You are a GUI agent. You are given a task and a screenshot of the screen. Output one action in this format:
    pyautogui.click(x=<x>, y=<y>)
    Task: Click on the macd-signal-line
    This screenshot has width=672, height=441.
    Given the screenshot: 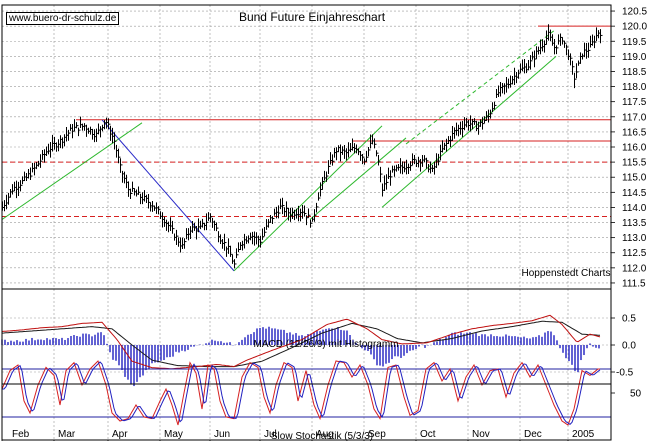 What is the action you would take?
    pyautogui.click(x=301, y=344)
    